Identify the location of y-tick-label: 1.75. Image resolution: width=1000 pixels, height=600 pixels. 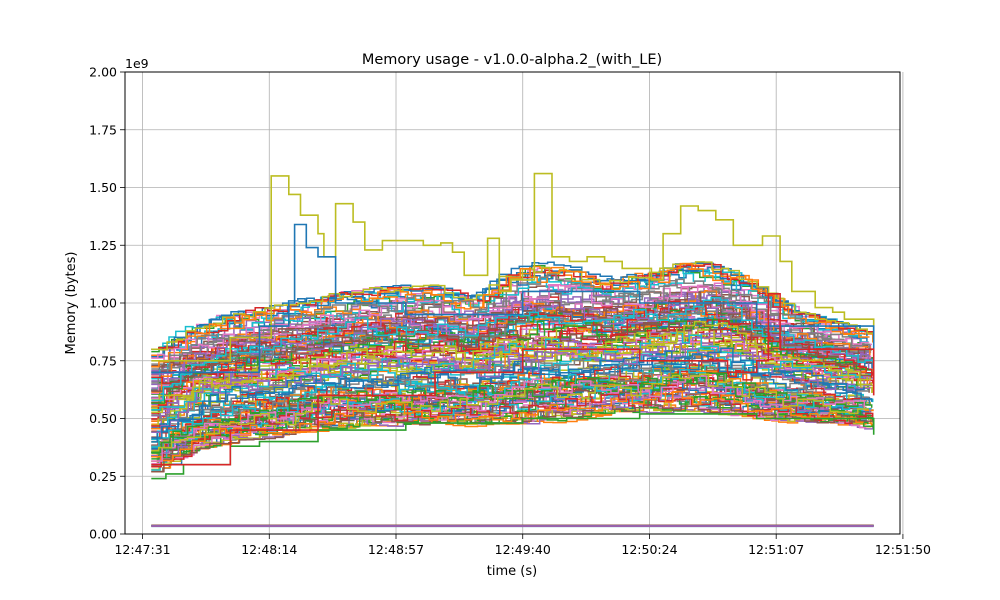
(103, 129).